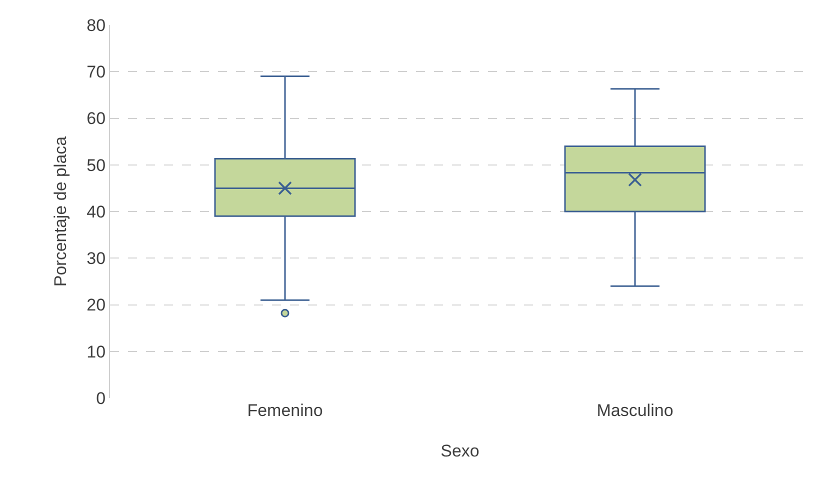 The width and height of the screenshot is (840, 488). Describe the element at coordinates (96, 212) in the screenshot. I see `y-tick-label: 40` at that location.